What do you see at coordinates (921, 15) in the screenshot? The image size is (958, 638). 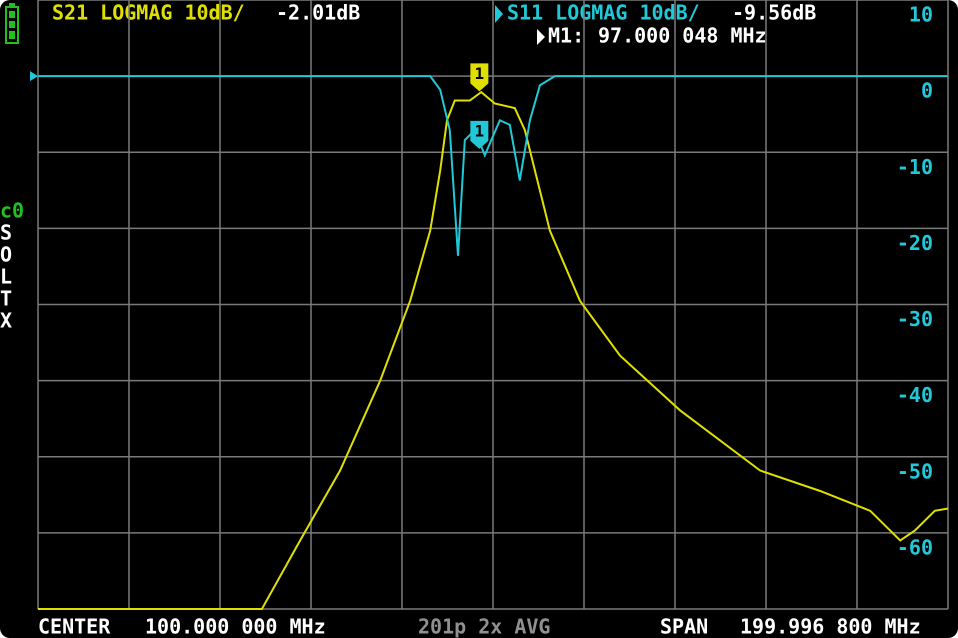 I see `y-tick-label: 10` at bounding box center [921, 15].